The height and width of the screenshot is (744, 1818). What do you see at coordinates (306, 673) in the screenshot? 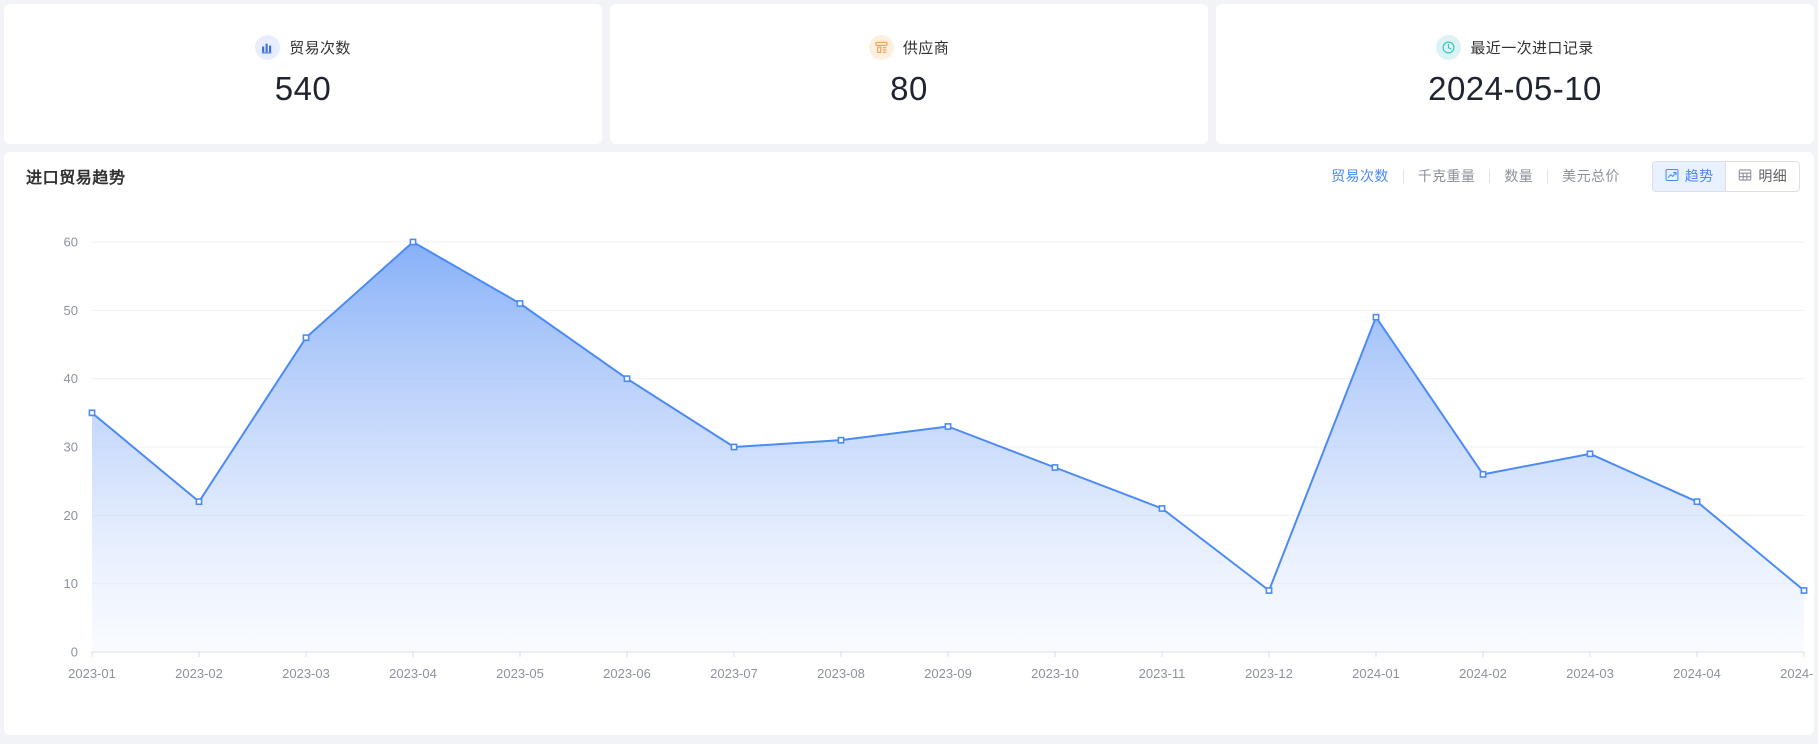
I see `svg-text: 2023-03` at bounding box center [306, 673].